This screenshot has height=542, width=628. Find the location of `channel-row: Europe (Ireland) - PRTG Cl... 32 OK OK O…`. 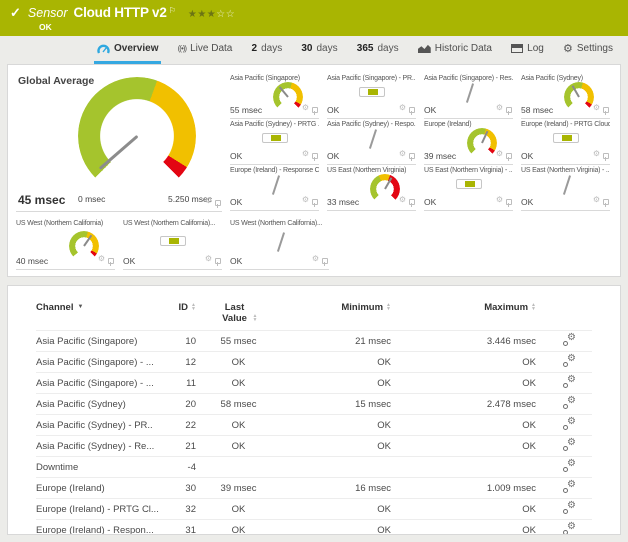

channel-row: Europe (Ireland) - PRTG Cl... 32 OK OK O… is located at coordinates (314, 509).